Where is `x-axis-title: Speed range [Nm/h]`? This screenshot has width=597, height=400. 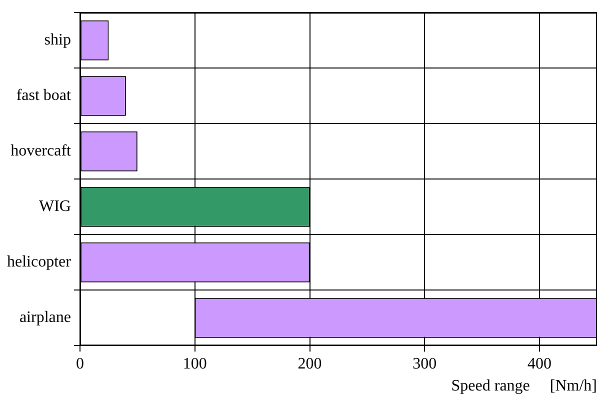 x-axis-title: Speed range [Nm/h] is located at coordinates (524, 386).